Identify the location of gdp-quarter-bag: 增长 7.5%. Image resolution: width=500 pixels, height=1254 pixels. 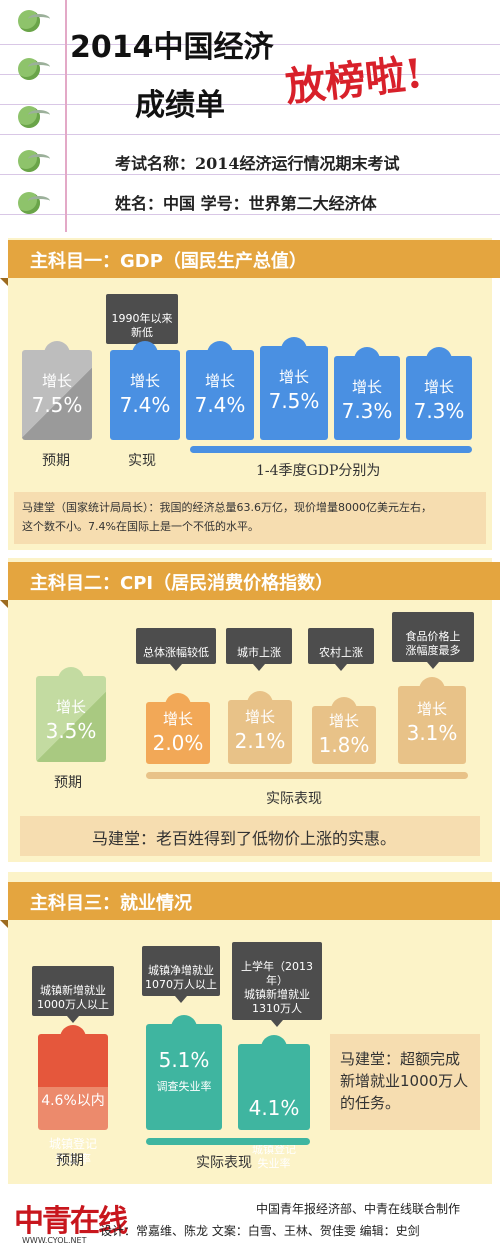
(294, 388).